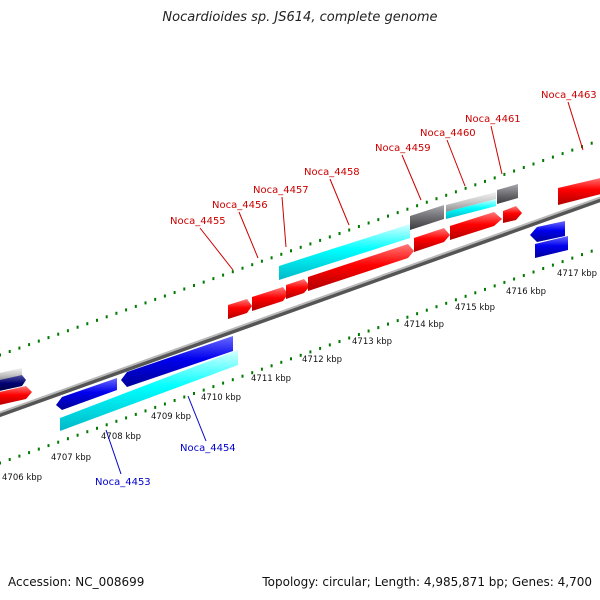  Describe the element at coordinates (240, 205) in the screenshot. I see `gene-label: Noca_4456` at that location.